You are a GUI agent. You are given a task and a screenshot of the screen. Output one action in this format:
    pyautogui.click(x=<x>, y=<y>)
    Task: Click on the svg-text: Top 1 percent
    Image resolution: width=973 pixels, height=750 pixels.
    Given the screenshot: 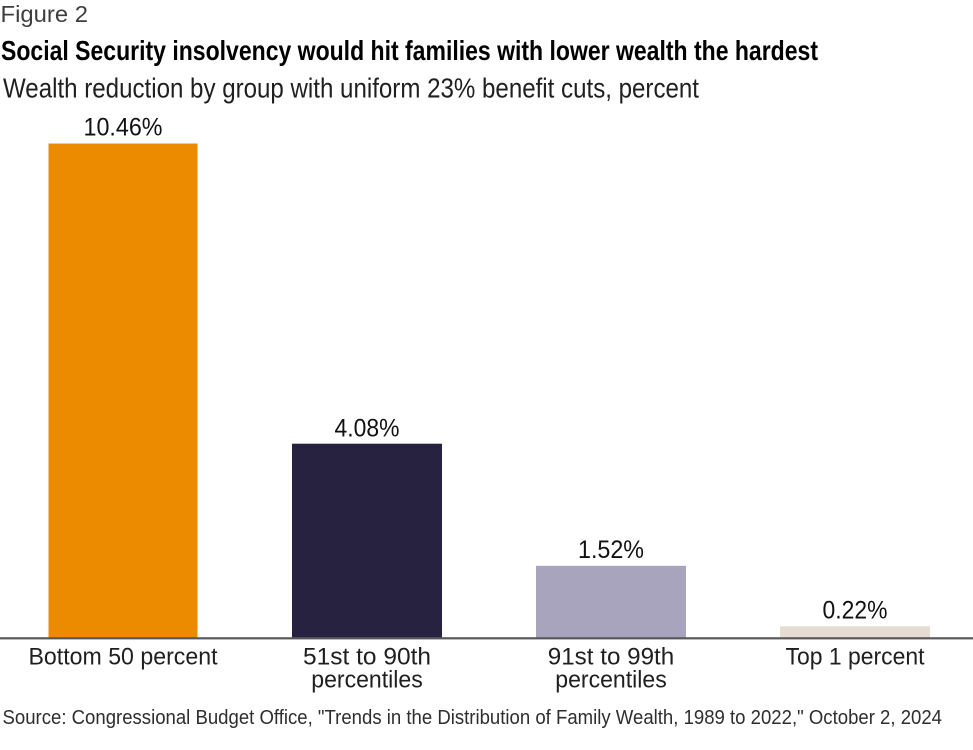 What is the action you would take?
    pyautogui.click(x=855, y=657)
    